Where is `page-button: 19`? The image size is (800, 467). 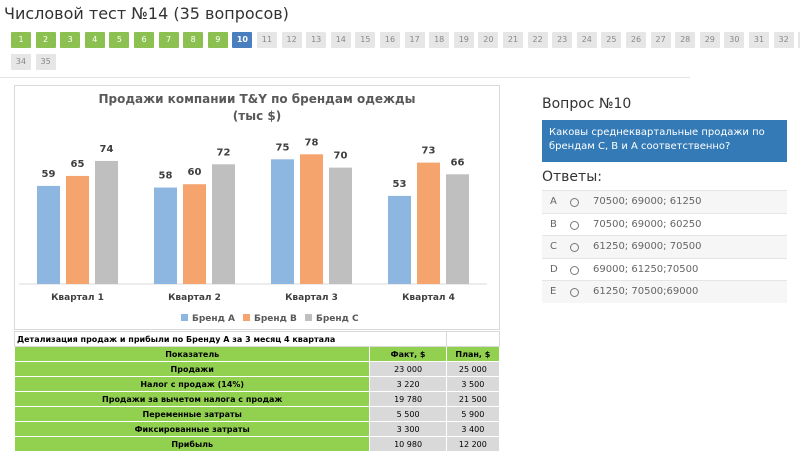
page-button: 19 is located at coordinates (463, 40).